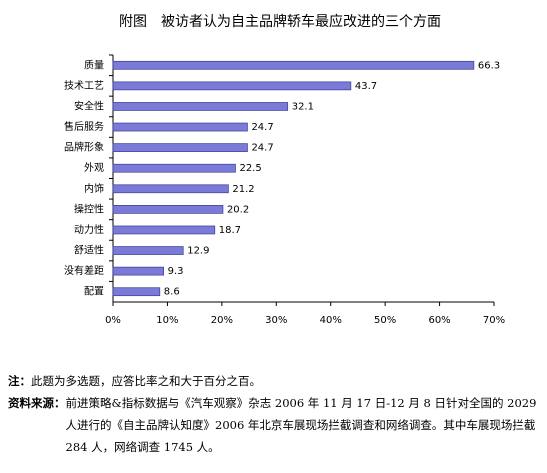 This screenshot has height=473, width=547. Describe the element at coordinates (89, 229) in the screenshot. I see `y-tick-label: 动力性` at that location.